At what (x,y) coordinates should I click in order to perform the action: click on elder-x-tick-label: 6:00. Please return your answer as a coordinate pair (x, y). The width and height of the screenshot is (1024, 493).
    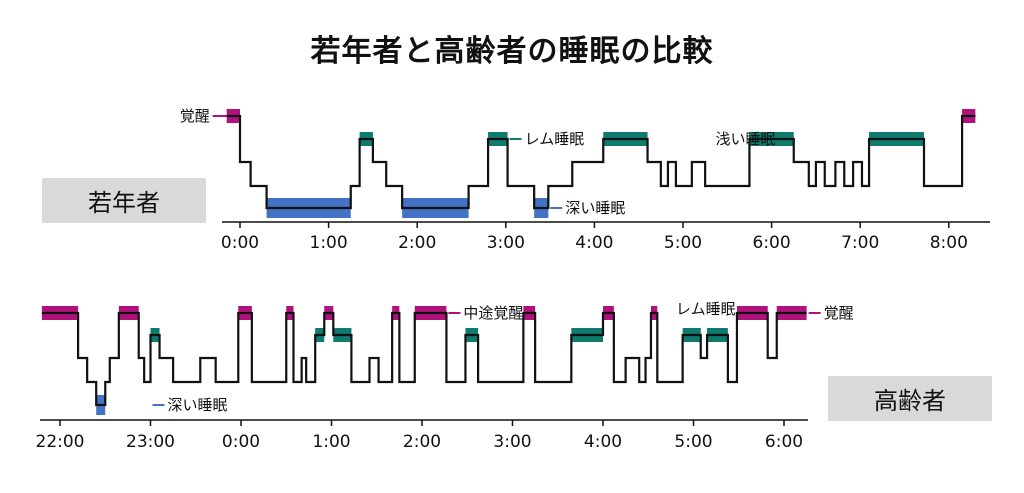
    Looking at the image, I should click on (784, 442).